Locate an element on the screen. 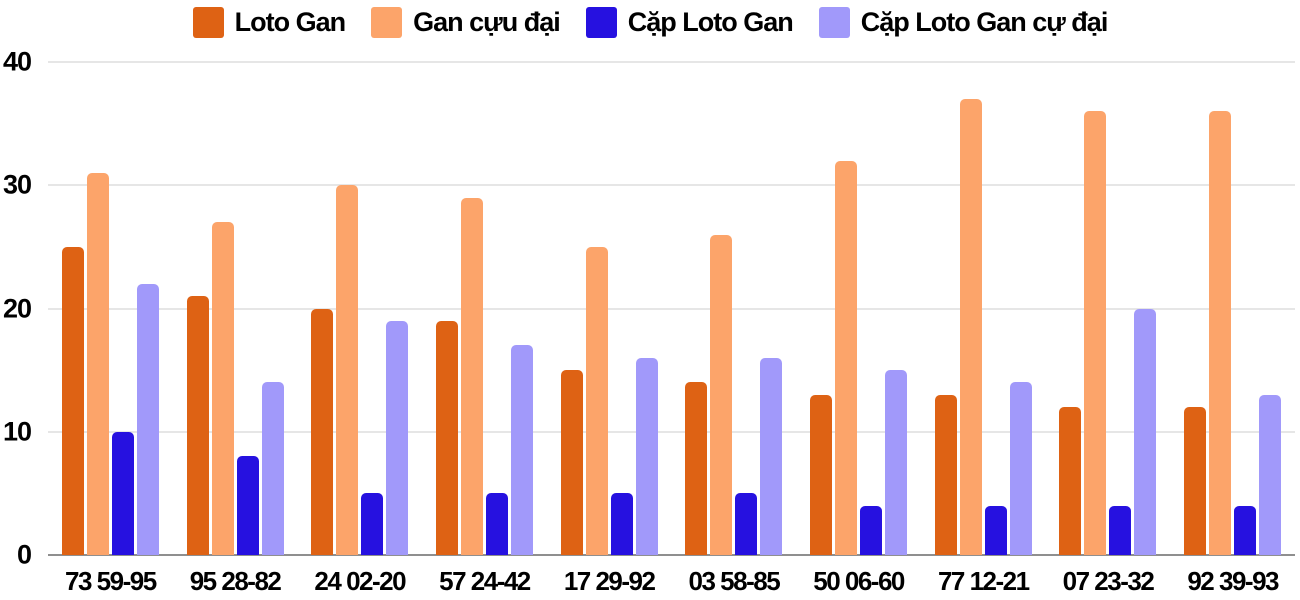 This screenshot has width=1300, height=600. y-tick-label-0: 0 is located at coordinates (24, 554).